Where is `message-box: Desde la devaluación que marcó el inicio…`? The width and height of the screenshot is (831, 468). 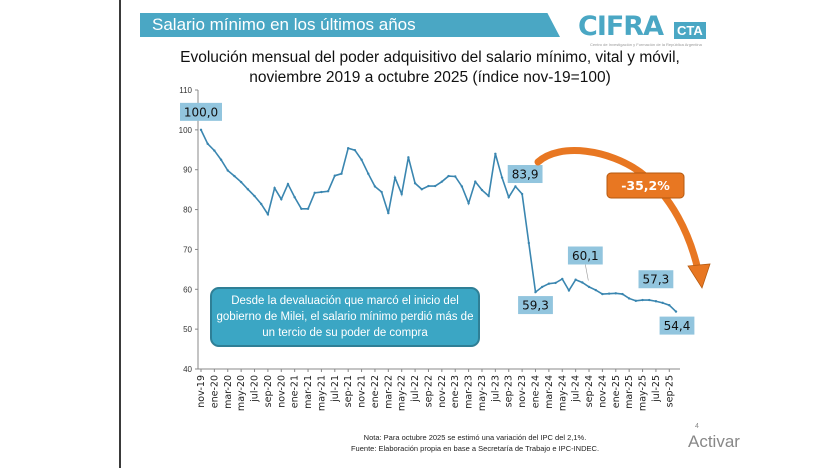
message-box: Desde la devaluación que marcó el inicio… is located at coordinates (345, 317).